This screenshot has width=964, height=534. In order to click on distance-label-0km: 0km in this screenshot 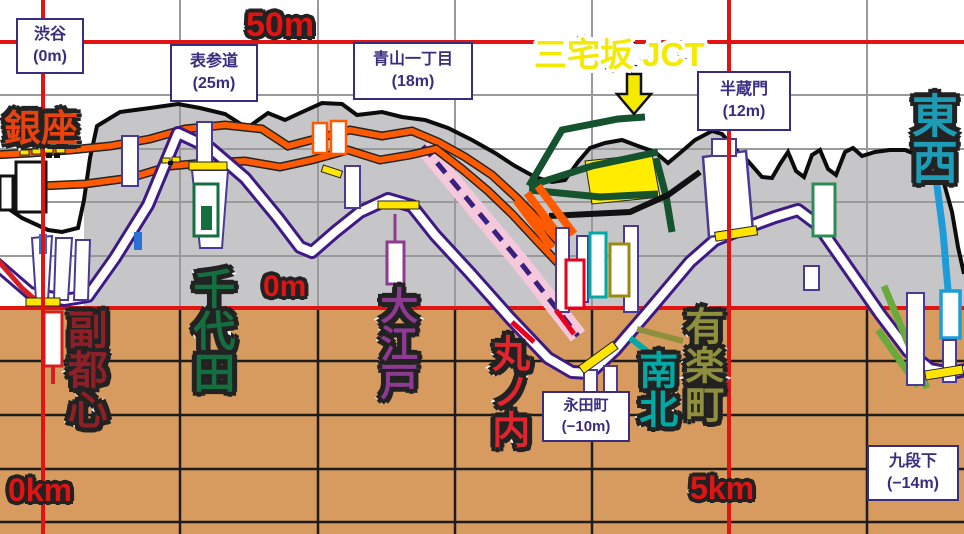, I will do `click(40, 490)`.